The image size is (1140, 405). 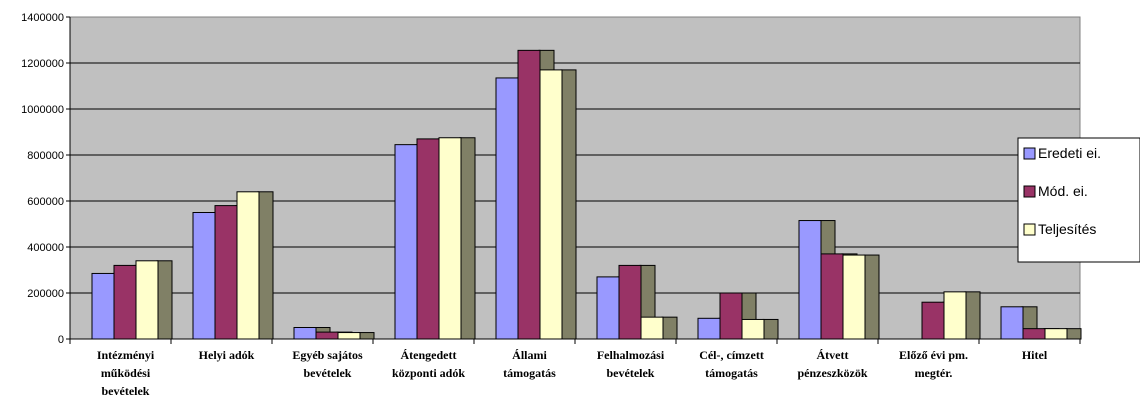 What do you see at coordinates (126, 355) in the screenshot?
I see `x-tick-label: Intézményi` at bounding box center [126, 355].